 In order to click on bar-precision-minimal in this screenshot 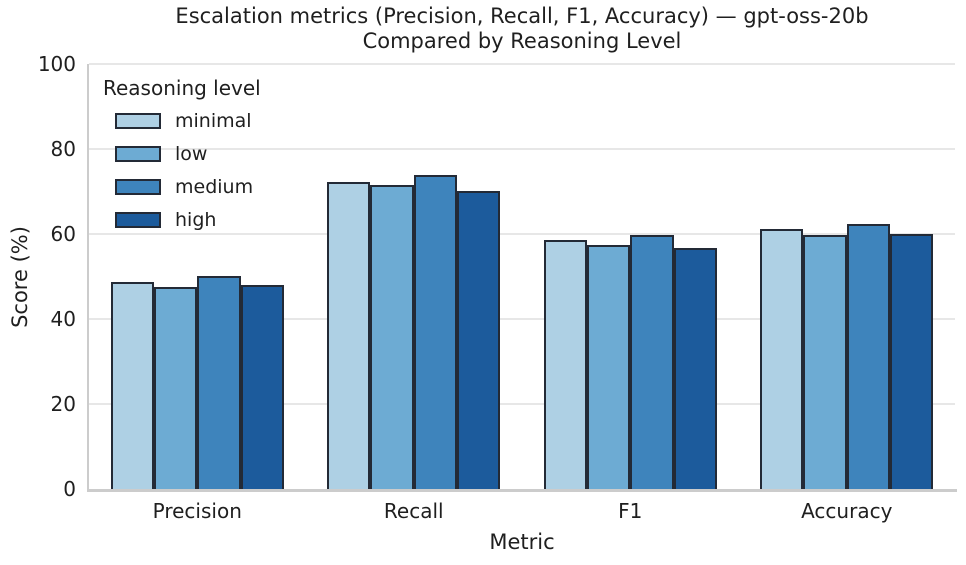, I will do `click(132, 385)`.